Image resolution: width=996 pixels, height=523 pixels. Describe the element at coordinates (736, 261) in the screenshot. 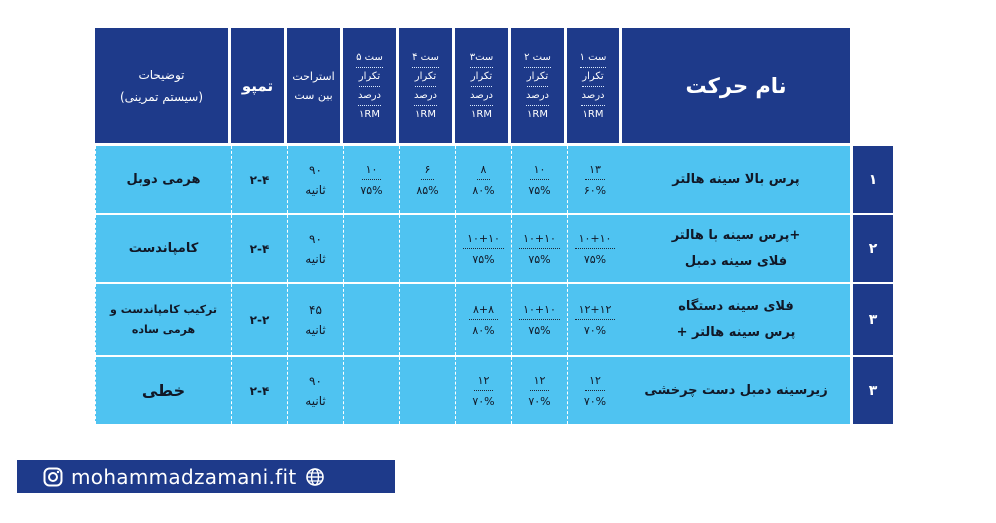

I see `move-name-line2: فلای سینه دمبل` at that location.